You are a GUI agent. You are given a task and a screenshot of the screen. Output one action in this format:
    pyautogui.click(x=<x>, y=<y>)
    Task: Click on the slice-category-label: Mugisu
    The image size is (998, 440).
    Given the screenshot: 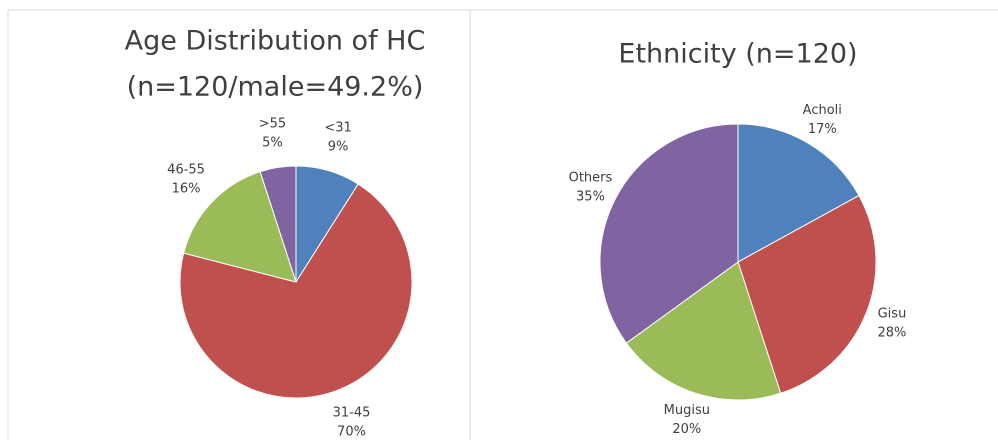 What is the action you would take?
    pyautogui.click(x=687, y=410)
    